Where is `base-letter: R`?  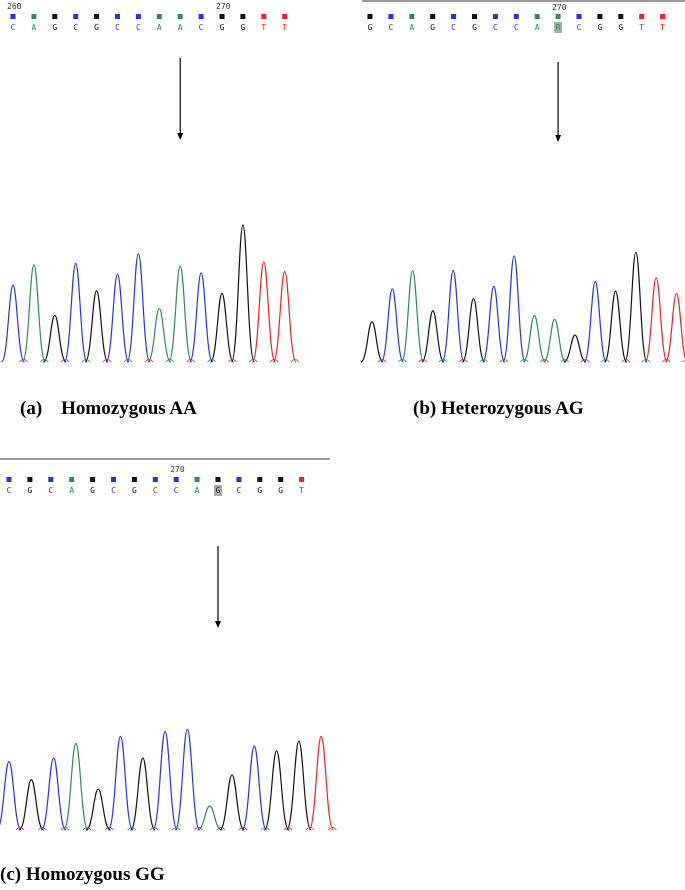
base-letter: R is located at coordinates (558, 27).